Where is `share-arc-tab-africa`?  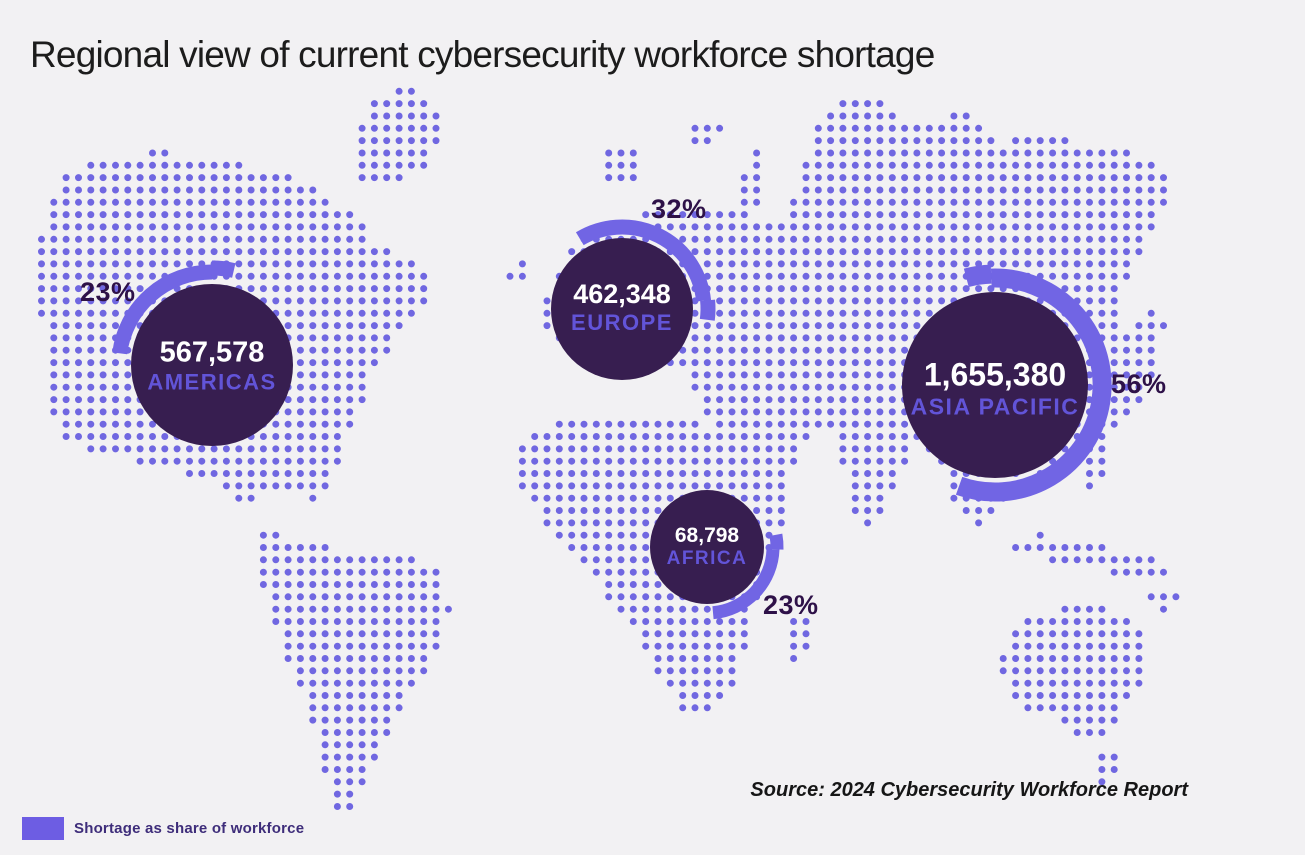 share-arc-tab-africa is located at coordinates (776, 541).